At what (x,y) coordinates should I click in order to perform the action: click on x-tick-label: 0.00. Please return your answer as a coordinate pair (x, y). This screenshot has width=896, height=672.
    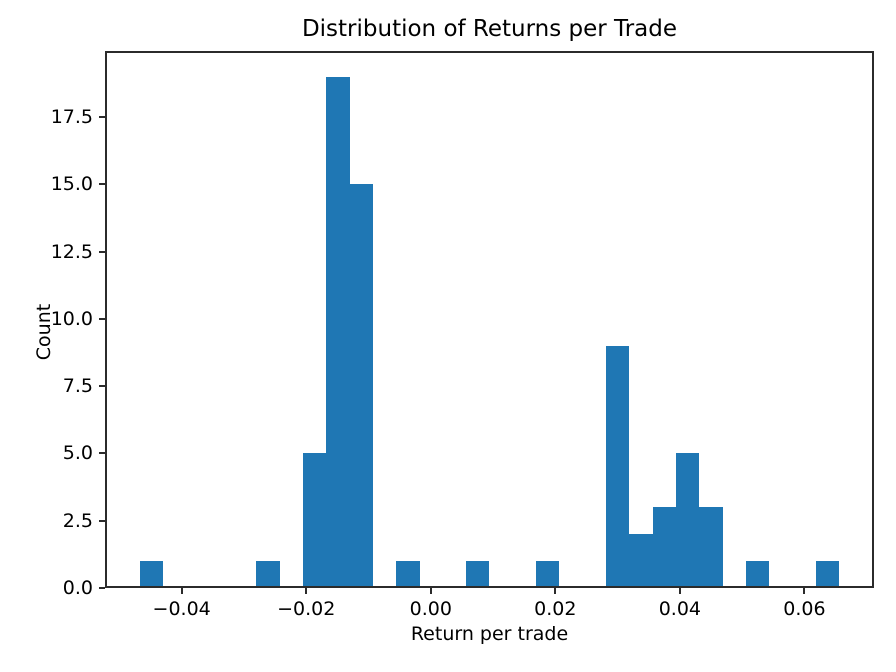
    Looking at the image, I should click on (430, 609).